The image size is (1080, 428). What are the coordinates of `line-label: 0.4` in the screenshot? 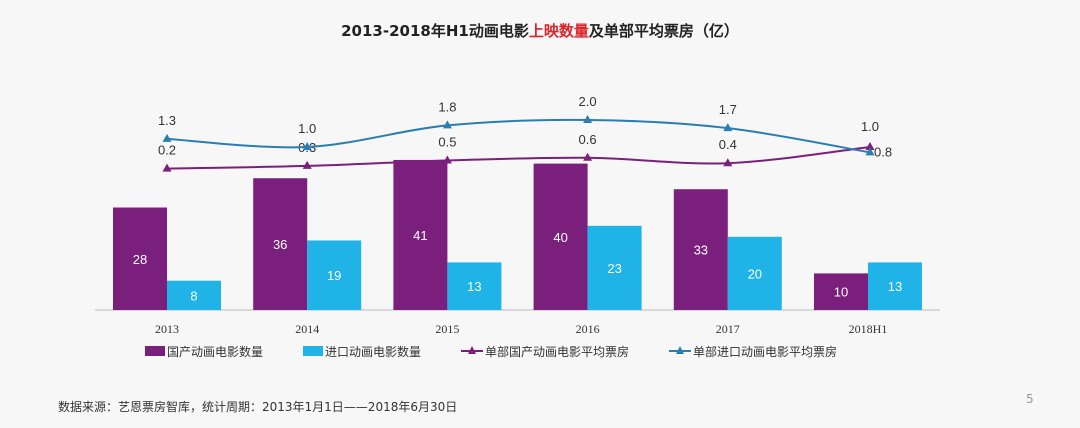 It's located at (728, 144).